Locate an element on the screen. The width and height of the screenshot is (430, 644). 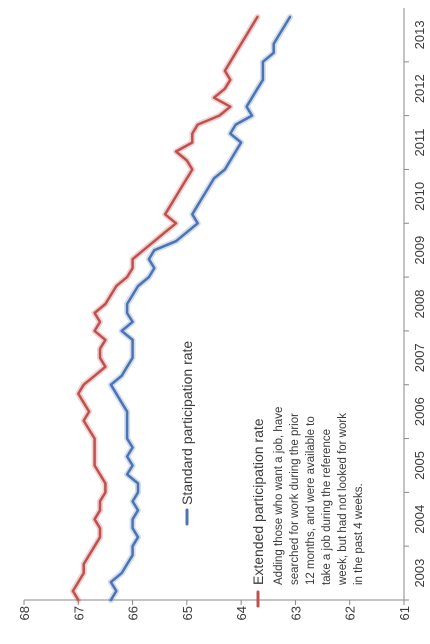
value-tick-label: 65 is located at coordinates (187, 613).